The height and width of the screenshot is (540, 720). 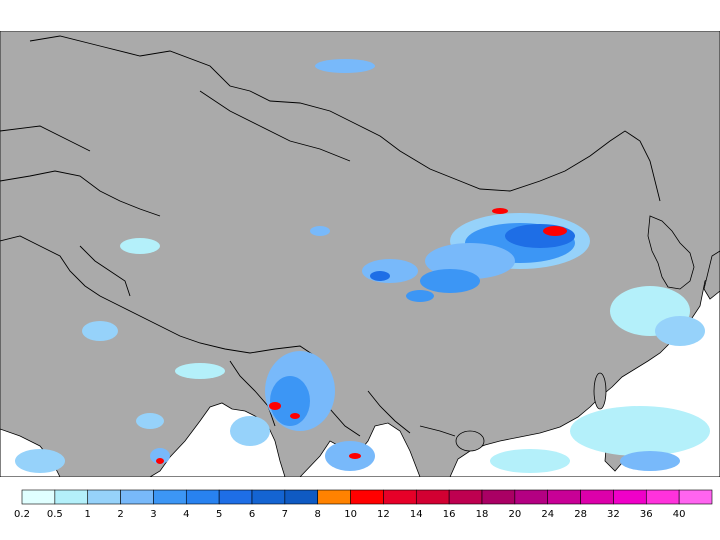 What do you see at coordinates (416, 514) in the screenshot?
I see `colorbar-tick-label: 14` at bounding box center [416, 514].